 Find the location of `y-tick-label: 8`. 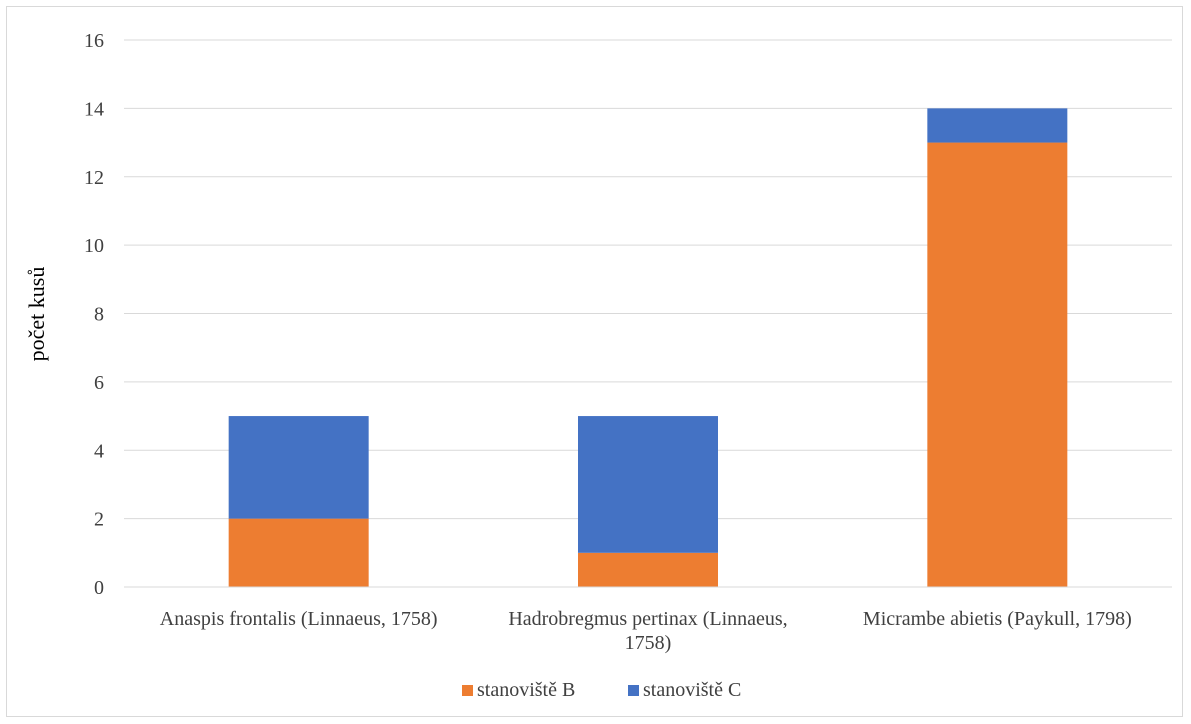

y-tick-label: 8 is located at coordinates (99, 315).